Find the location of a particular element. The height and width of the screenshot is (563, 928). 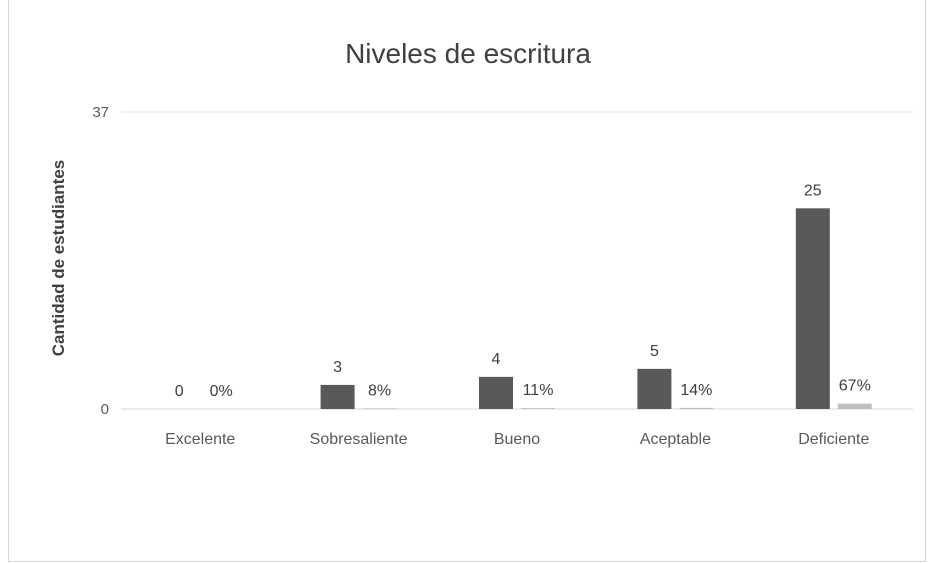

y-tick-label-0: 0 is located at coordinates (105, 409).